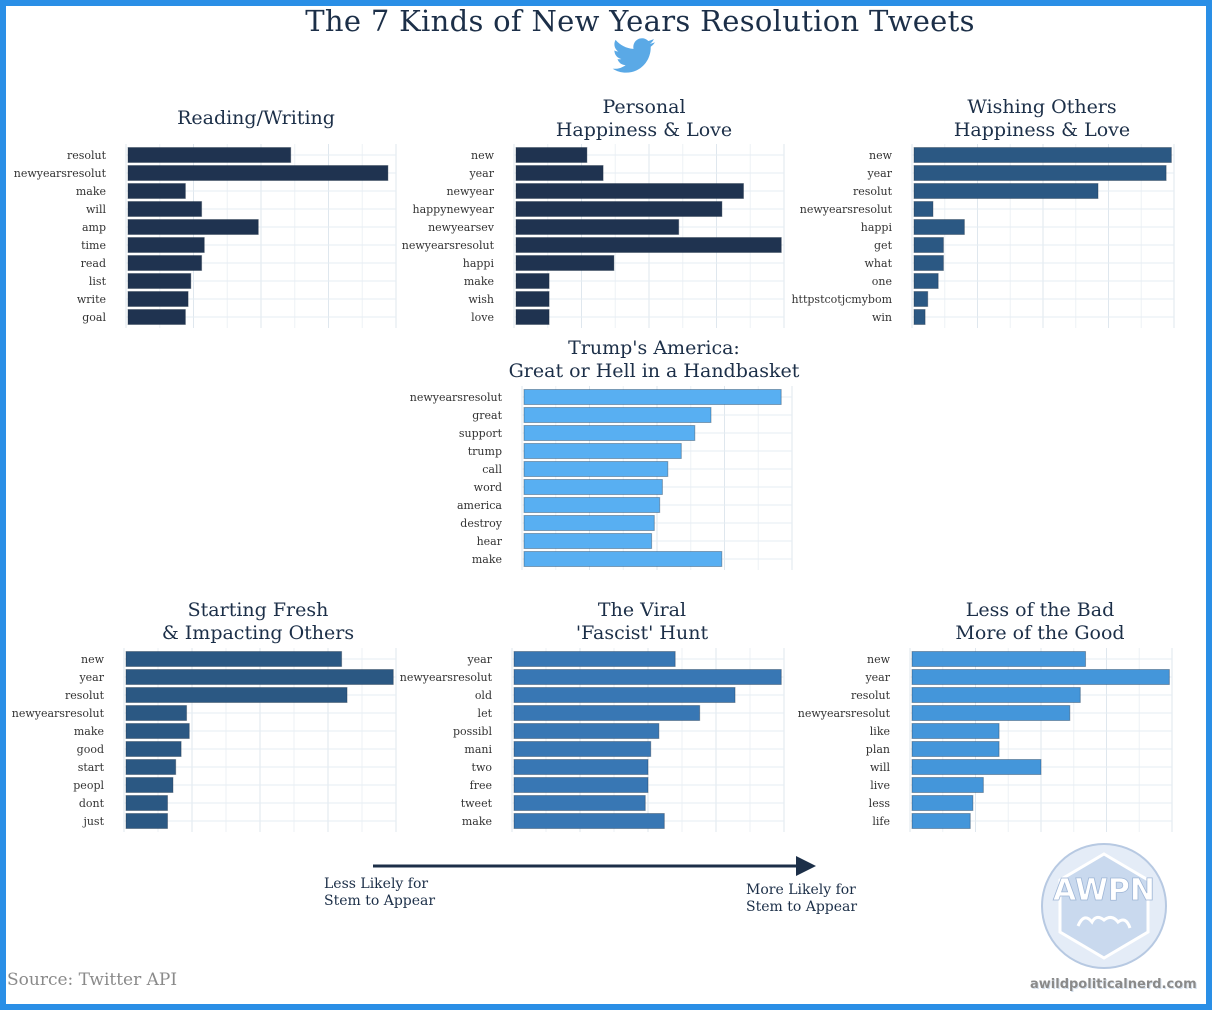 The width and height of the screenshot is (1212, 1010). Describe the element at coordinates (258, 621) in the screenshot. I see `chart-title-starting-fresh: Starting Fresh & Impacting Others` at that location.